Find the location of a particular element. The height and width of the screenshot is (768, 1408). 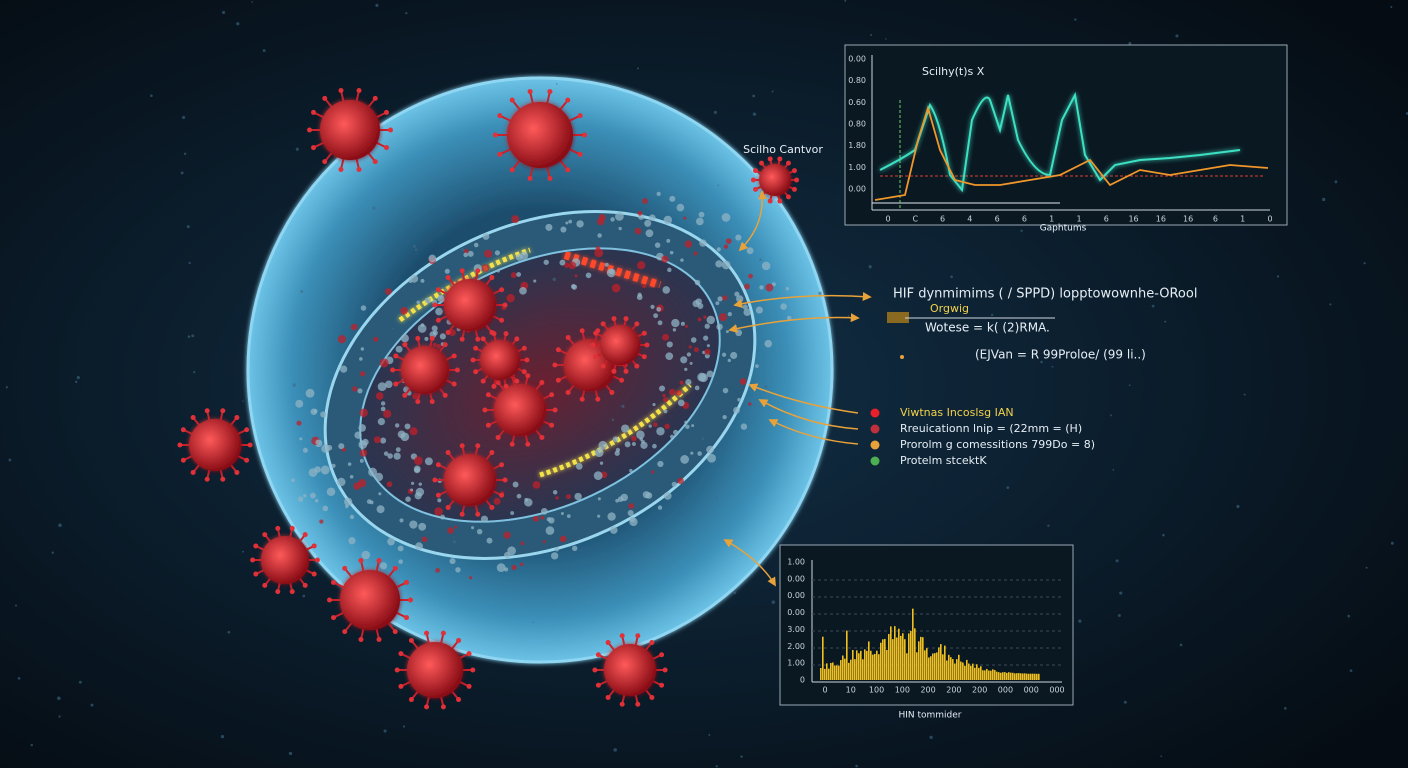

tick-label: 16 is located at coordinates (1188, 219).